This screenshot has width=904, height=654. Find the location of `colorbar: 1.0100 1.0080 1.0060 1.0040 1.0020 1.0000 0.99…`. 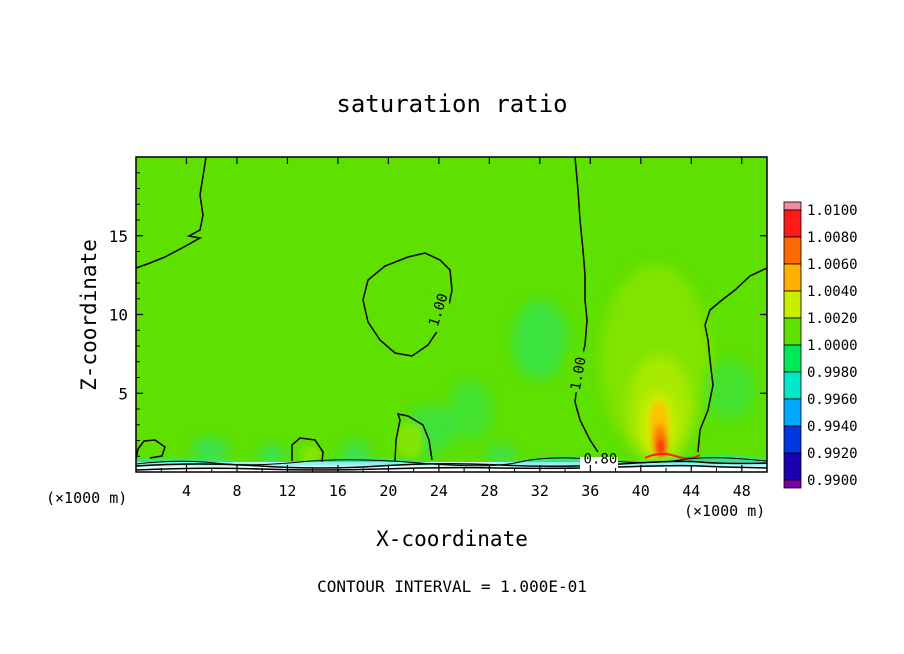

colorbar: 1.0100 1.0080 1.0060 1.0040 1.0020 1.0000 0.99… is located at coordinates (820, 345).